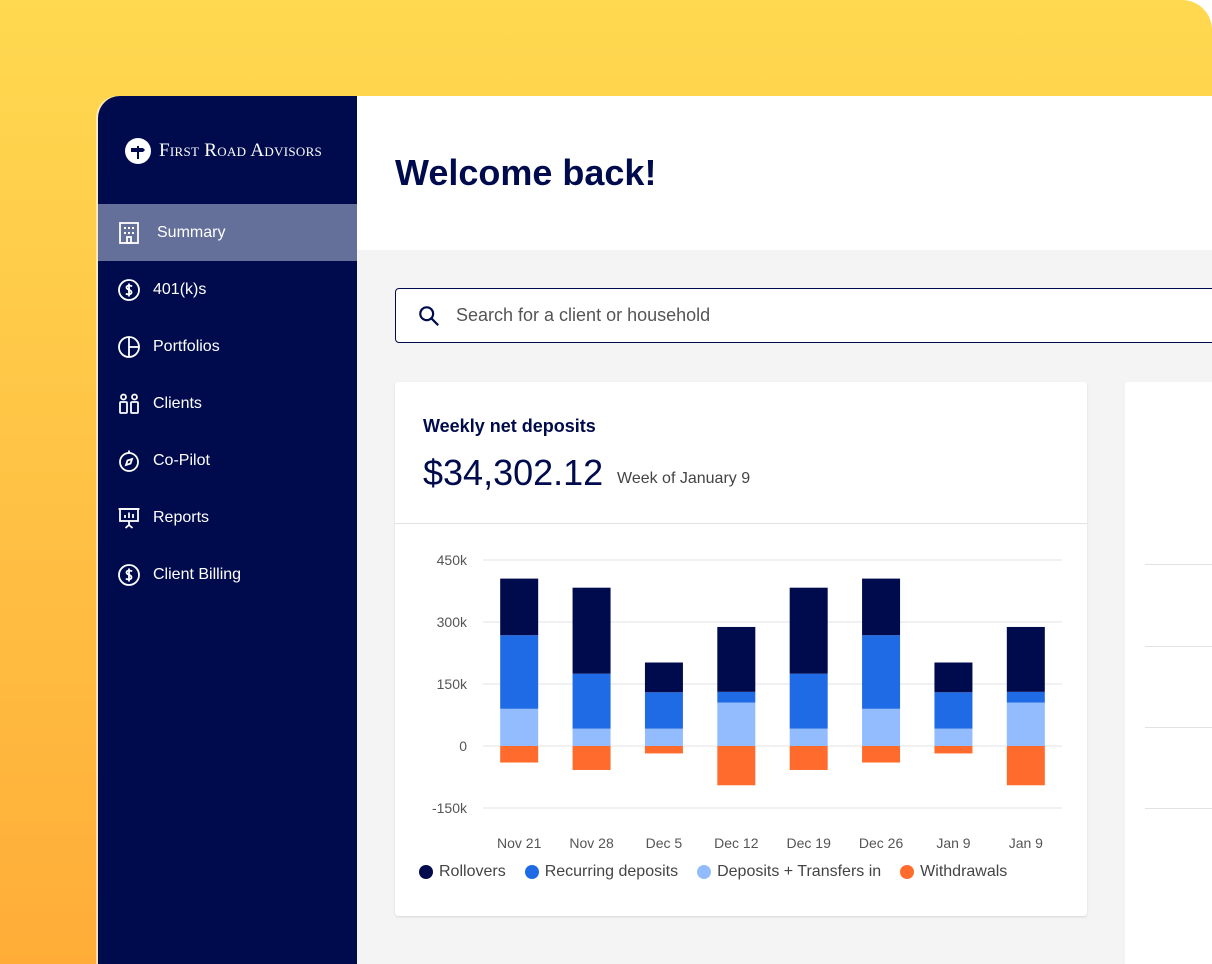  What do you see at coordinates (129, 403) in the screenshot?
I see `people-icon` at bounding box center [129, 403].